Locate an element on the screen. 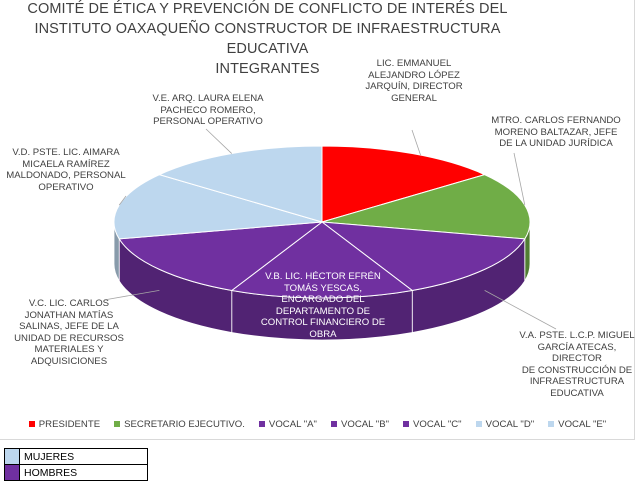 The width and height of the screenshot is (635, 481). key-row-mujeres: MUJERES is located at coordinates (76, 456).